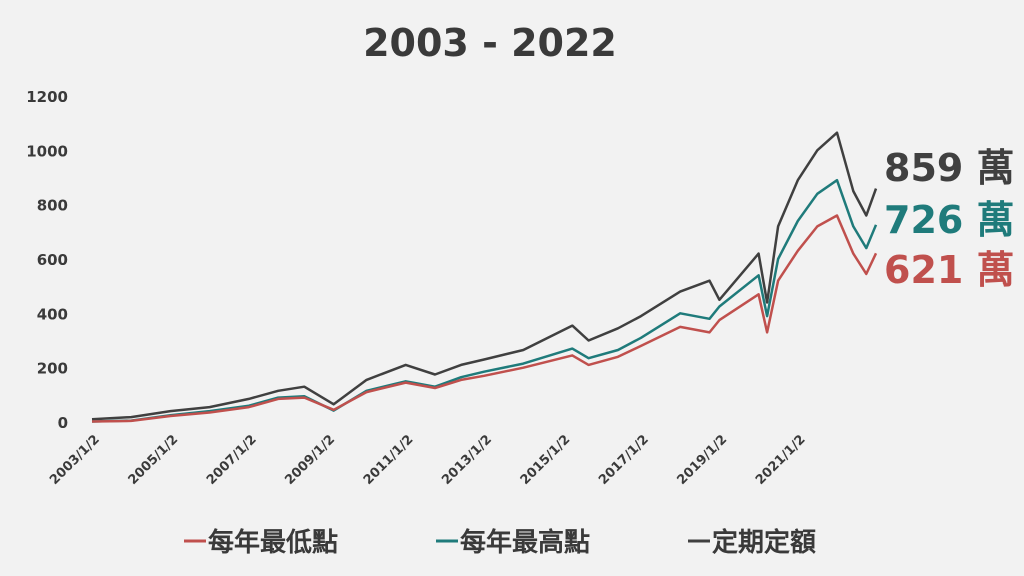 The image size is (1024, 576). I want to click on x-tick-label: 2021/1/2, so click(781, 460).